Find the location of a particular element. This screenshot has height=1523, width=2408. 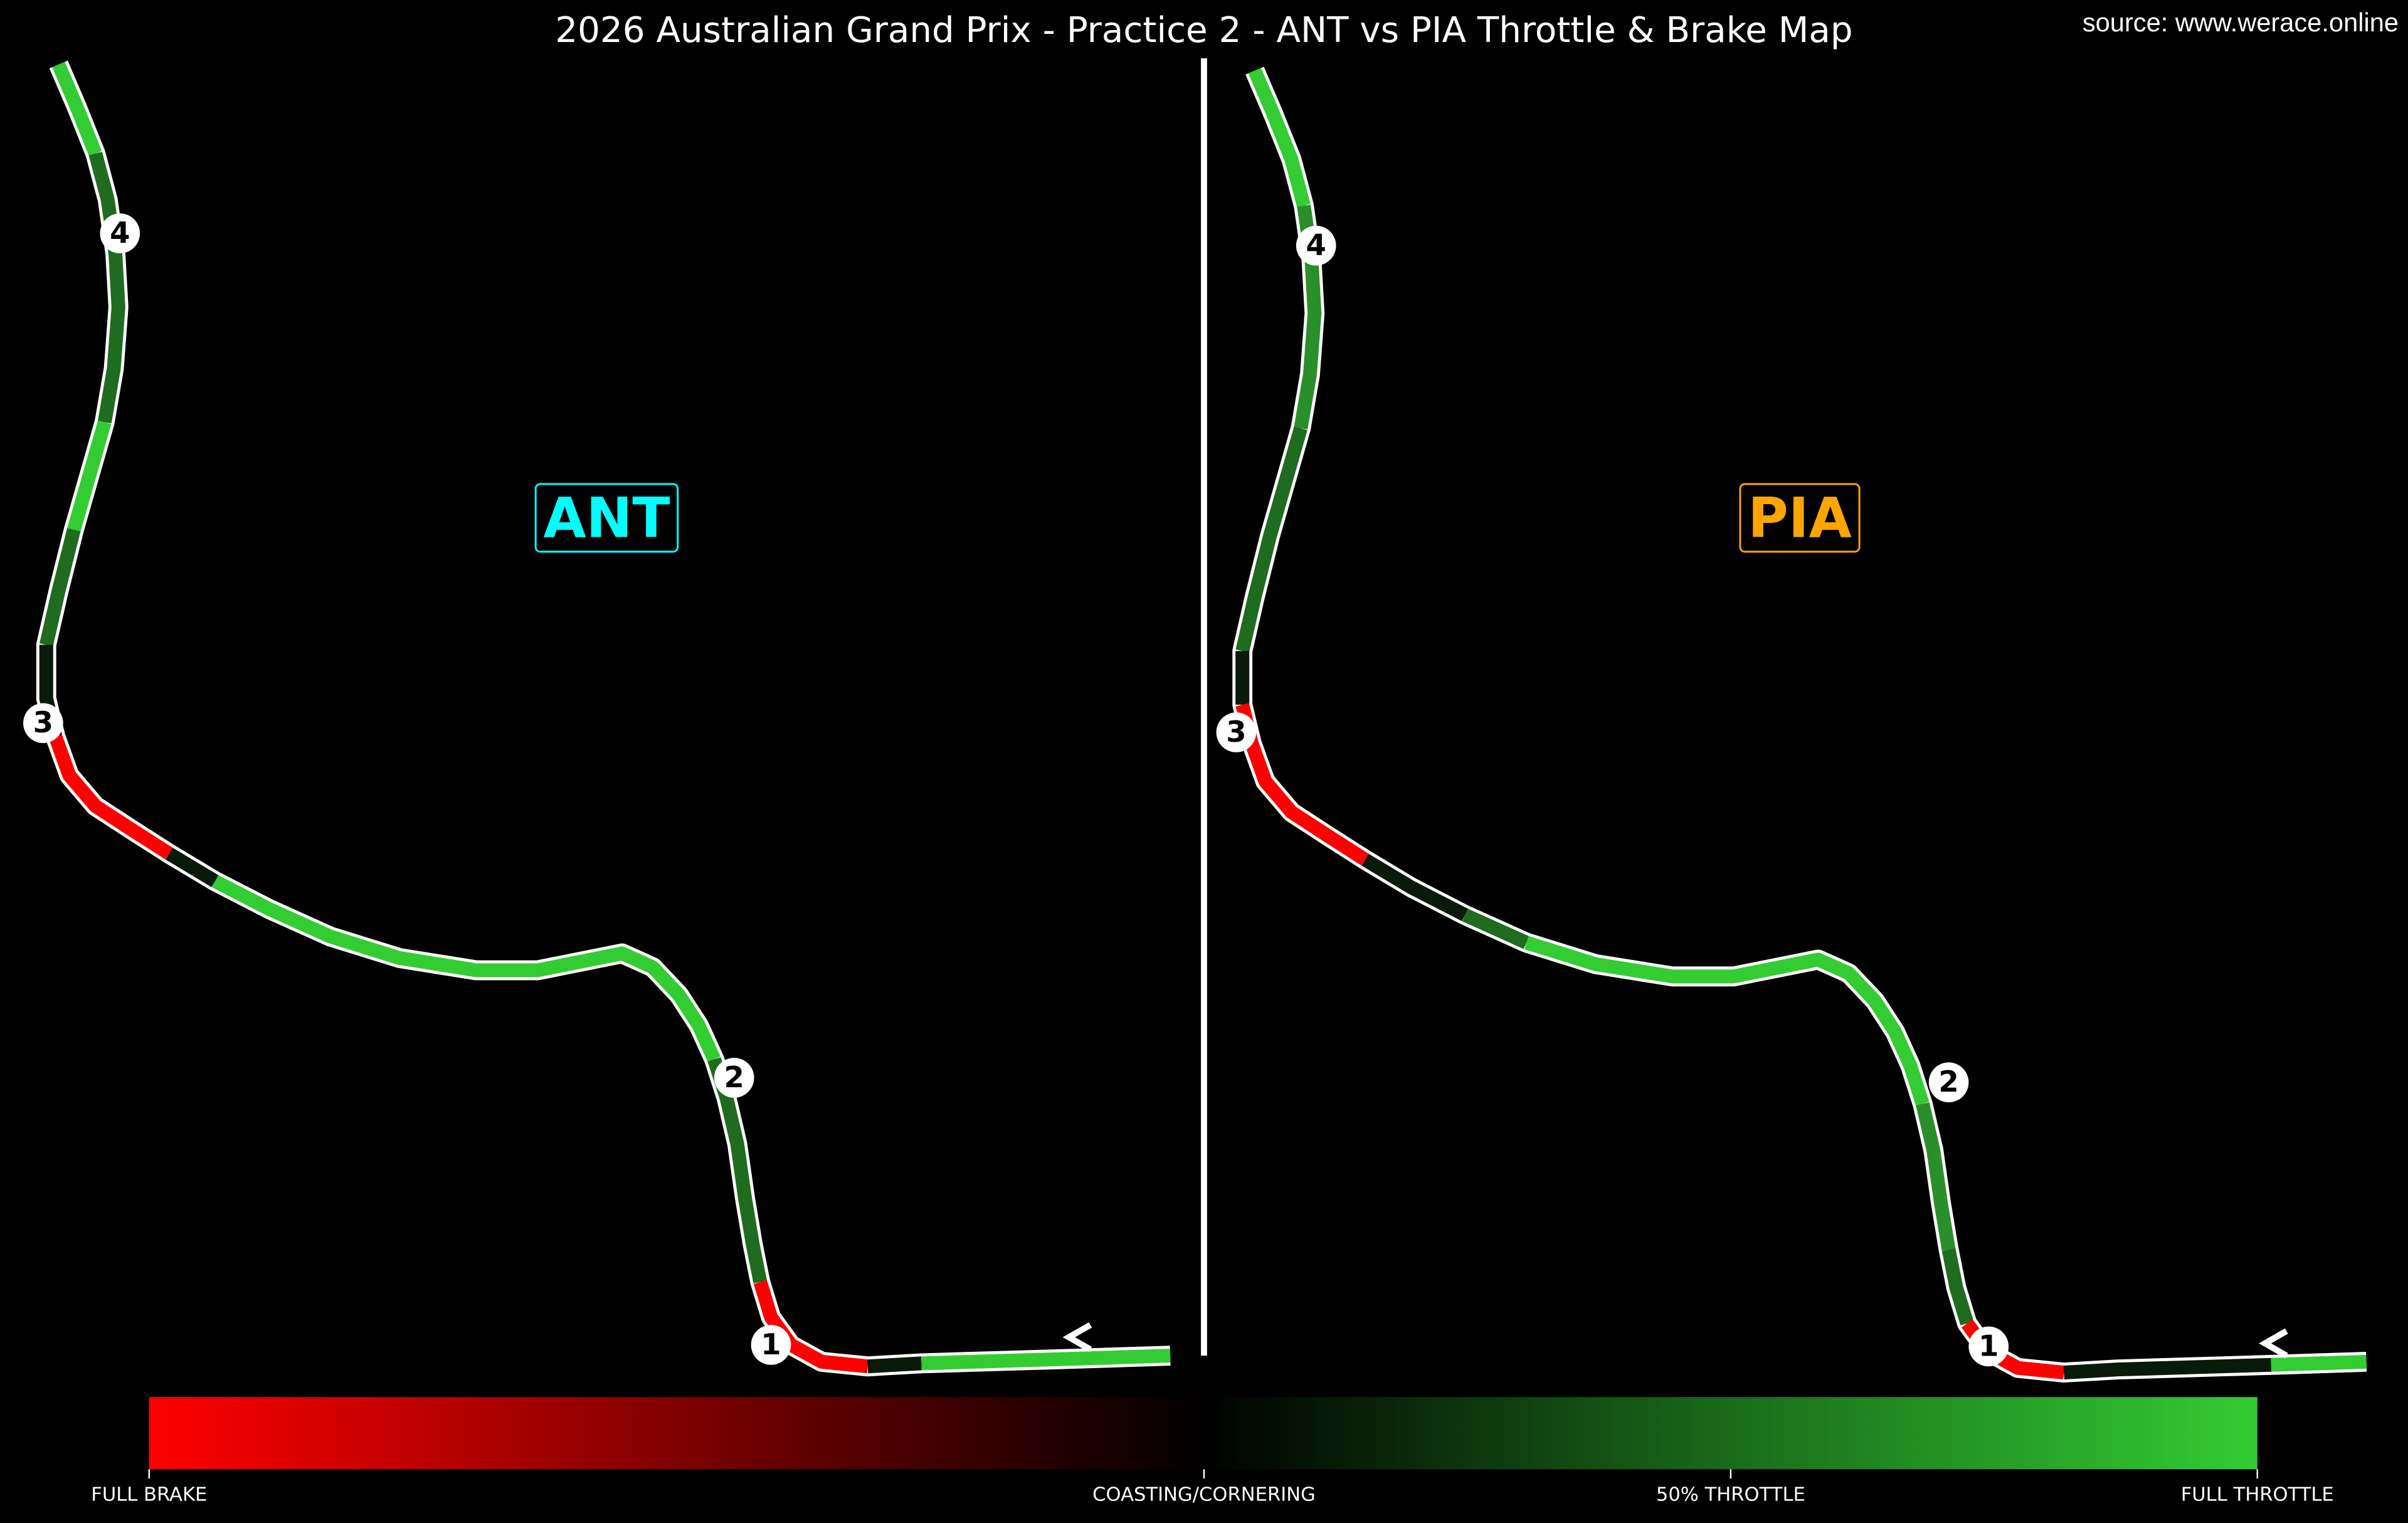

colorbar-label: 50% THROTTLE is located at coordinates (1730, 1494).